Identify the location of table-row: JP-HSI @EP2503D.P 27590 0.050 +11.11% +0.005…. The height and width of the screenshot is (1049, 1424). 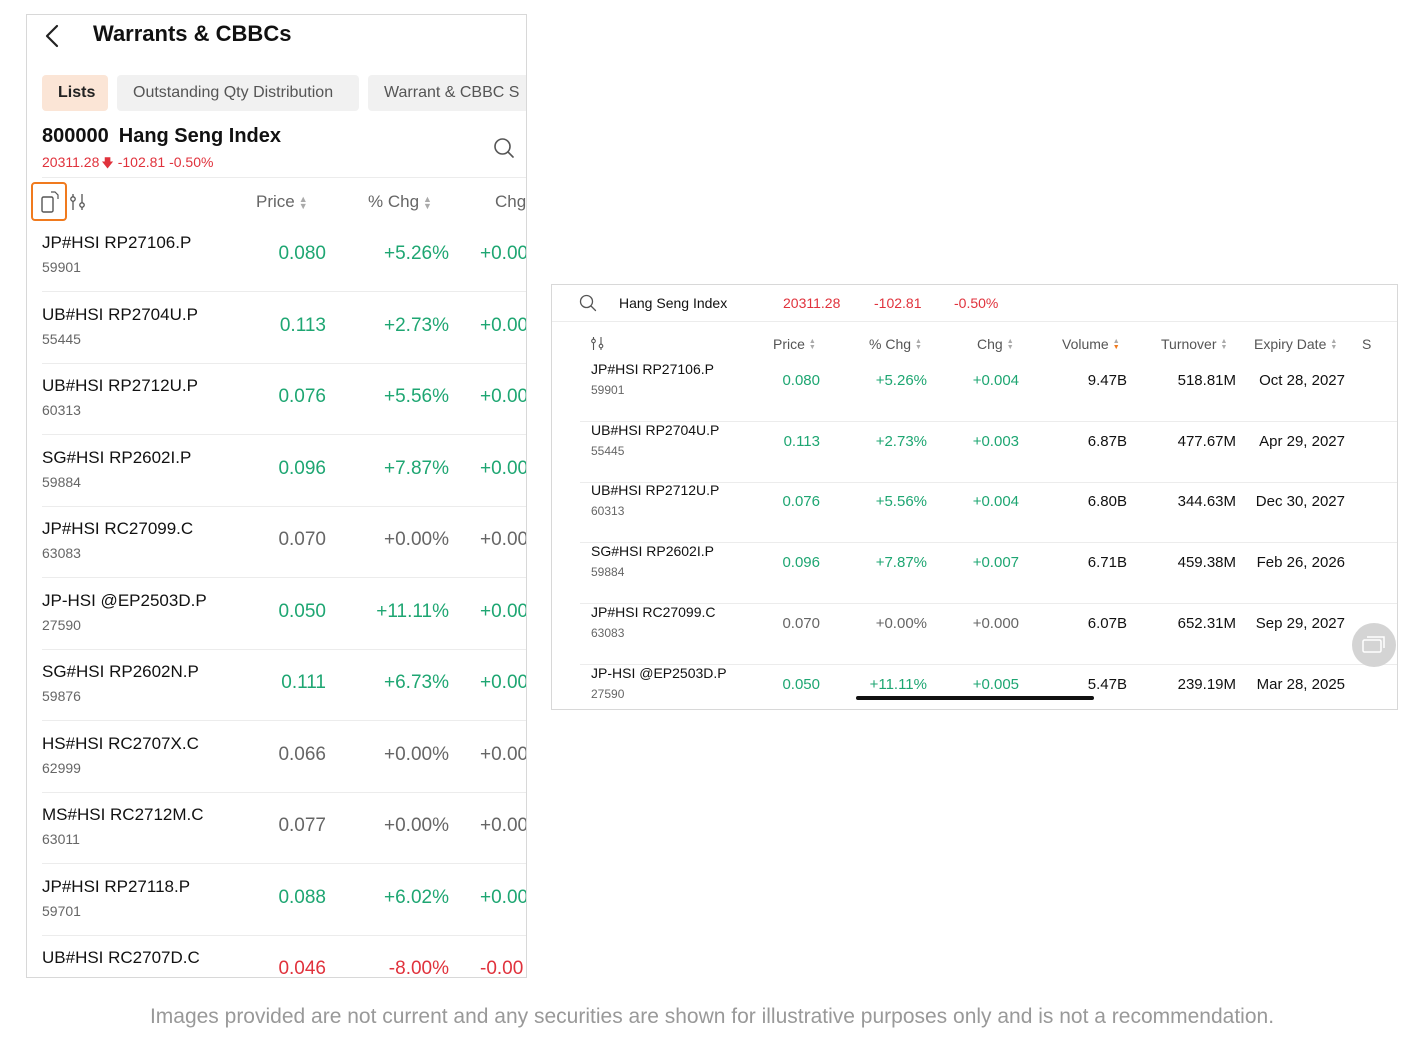
(988, 687).